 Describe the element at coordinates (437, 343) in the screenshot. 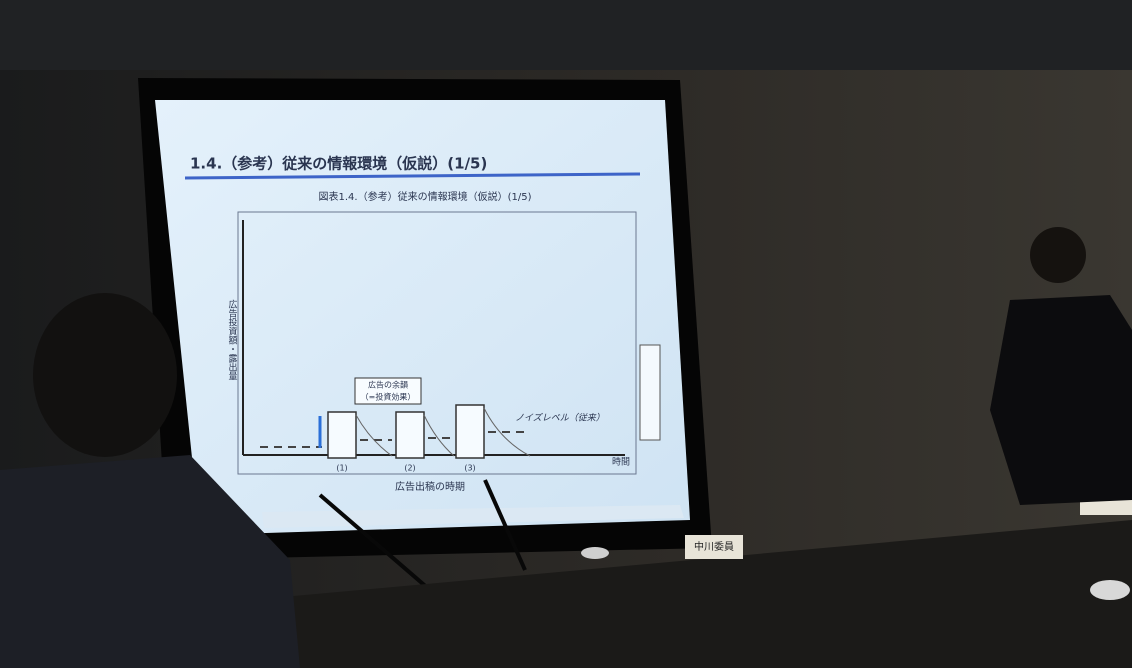

I see `figure-frame` at that location.